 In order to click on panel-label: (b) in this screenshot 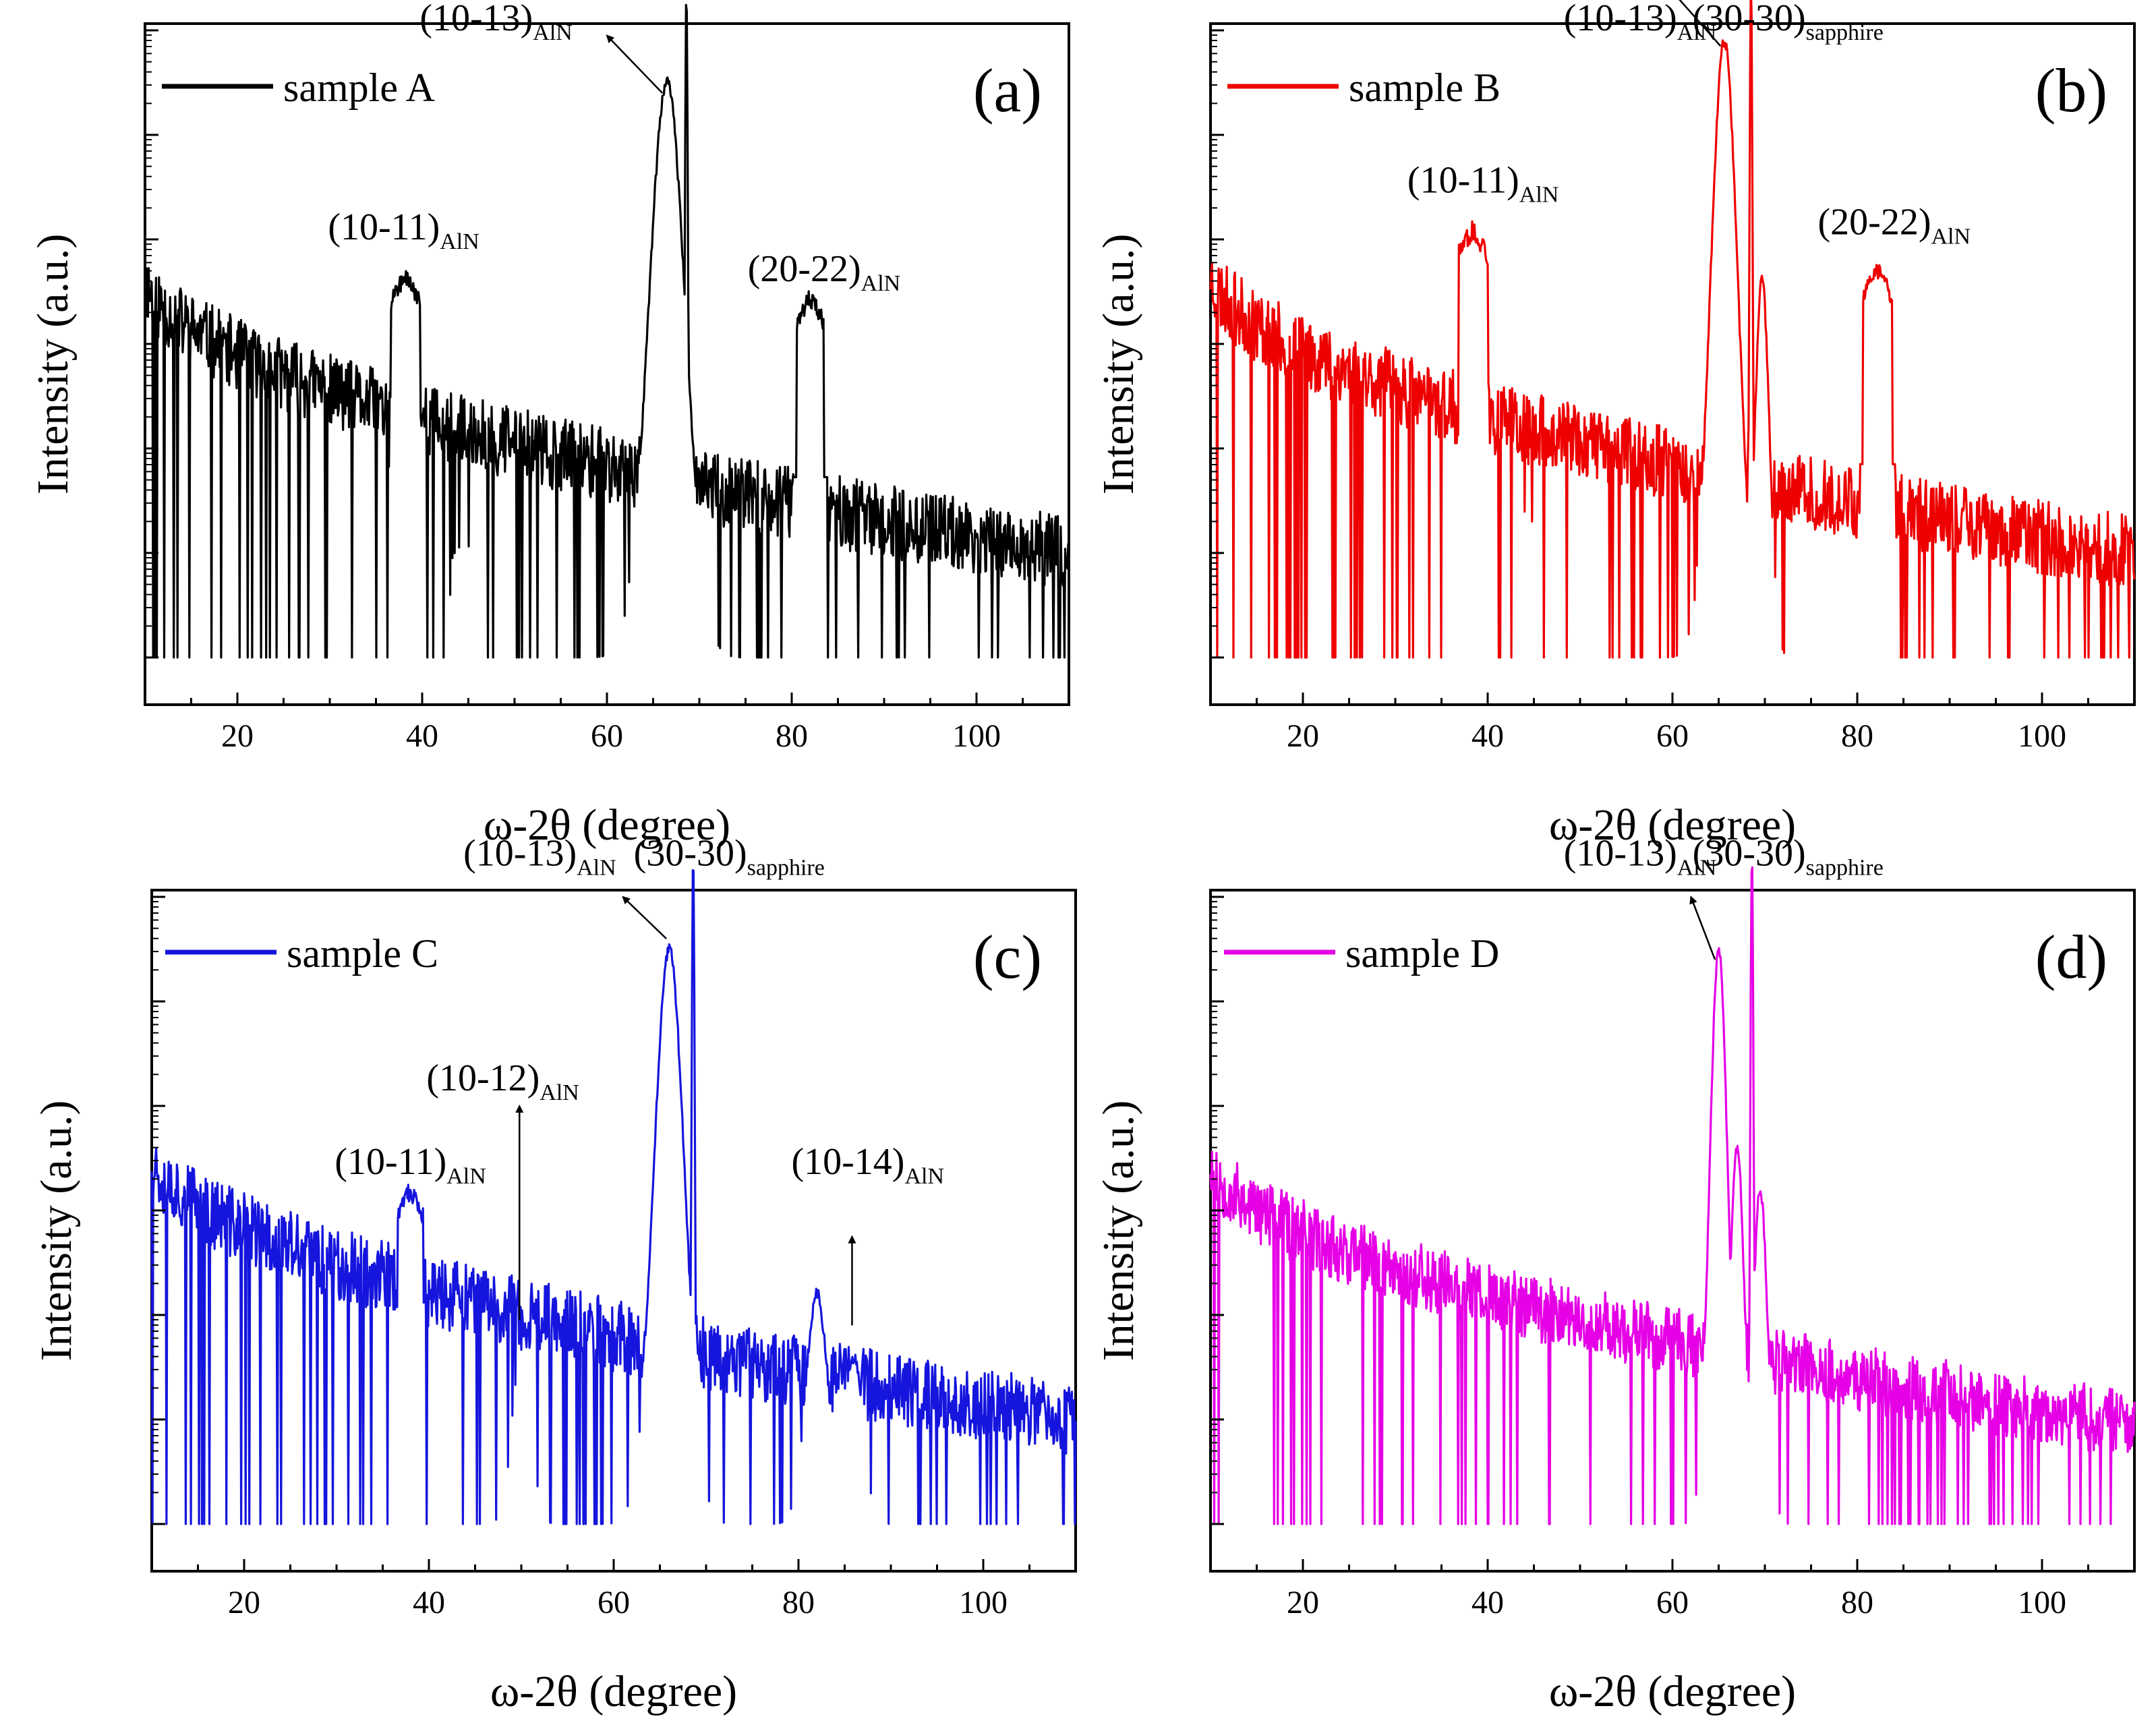, I will do `click(2071, 91)`.